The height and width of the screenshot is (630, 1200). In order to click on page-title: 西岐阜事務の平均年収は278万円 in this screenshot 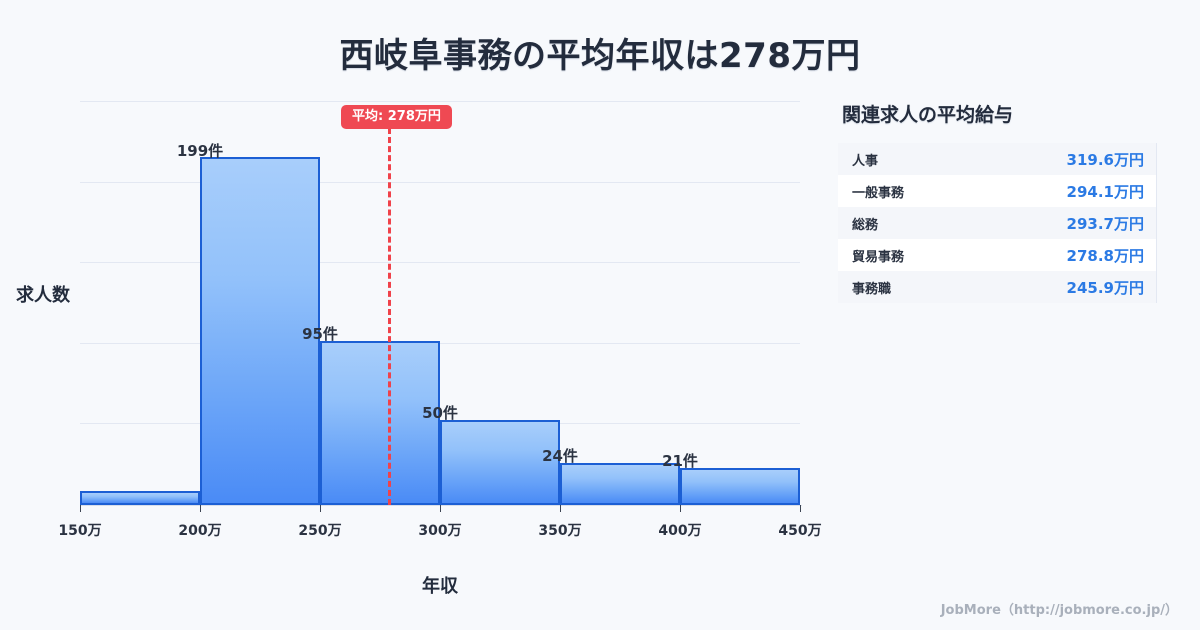, I will do `click(600, 56)`.